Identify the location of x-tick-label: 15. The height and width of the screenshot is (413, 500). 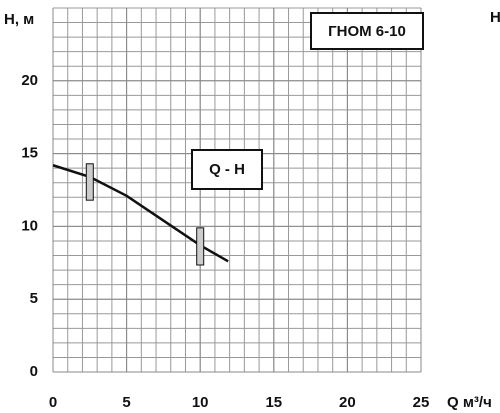
(273, 402).